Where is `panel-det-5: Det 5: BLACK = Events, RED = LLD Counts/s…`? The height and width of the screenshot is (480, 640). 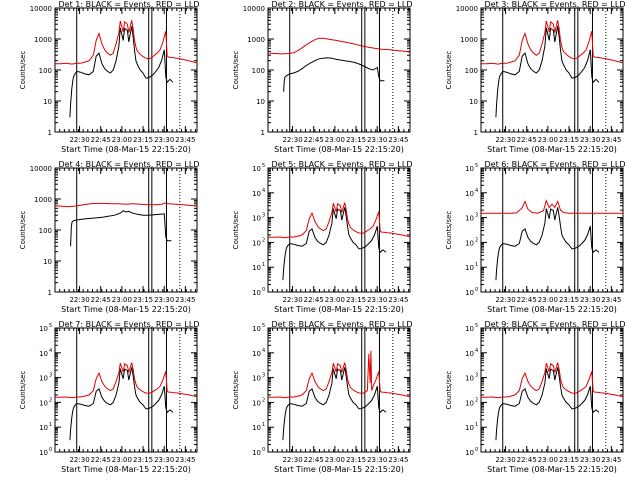 panel-det-5: Det 5: BLACK = Events, RED = LLD Counts/s… is located at coordinates (322, 237).